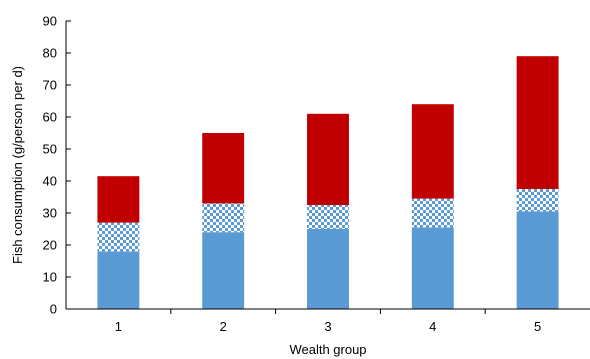 Image resolution: width=590 pixels, height=359 pixels. I want to click on y-tick-label-90: 90, so click(50, 21).